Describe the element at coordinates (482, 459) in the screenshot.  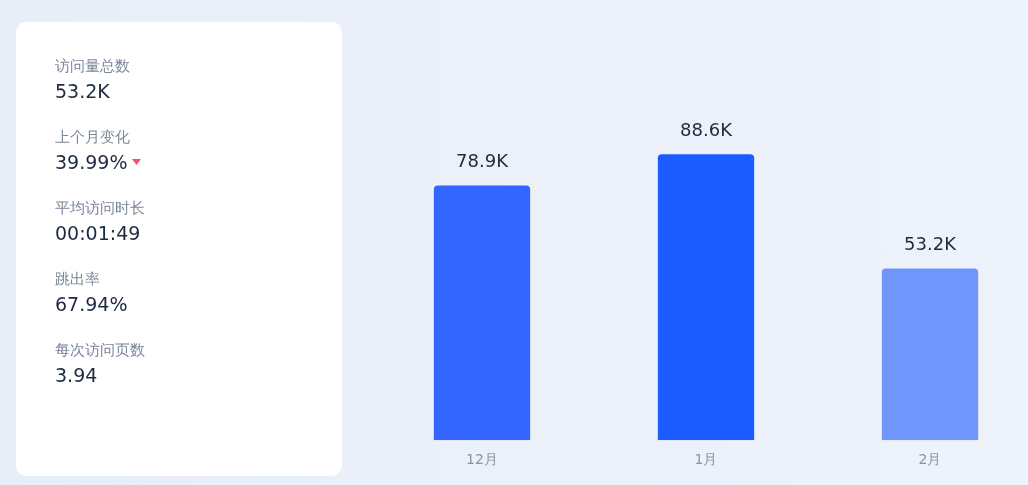
I see `x-tick-label: 12月` at that location.